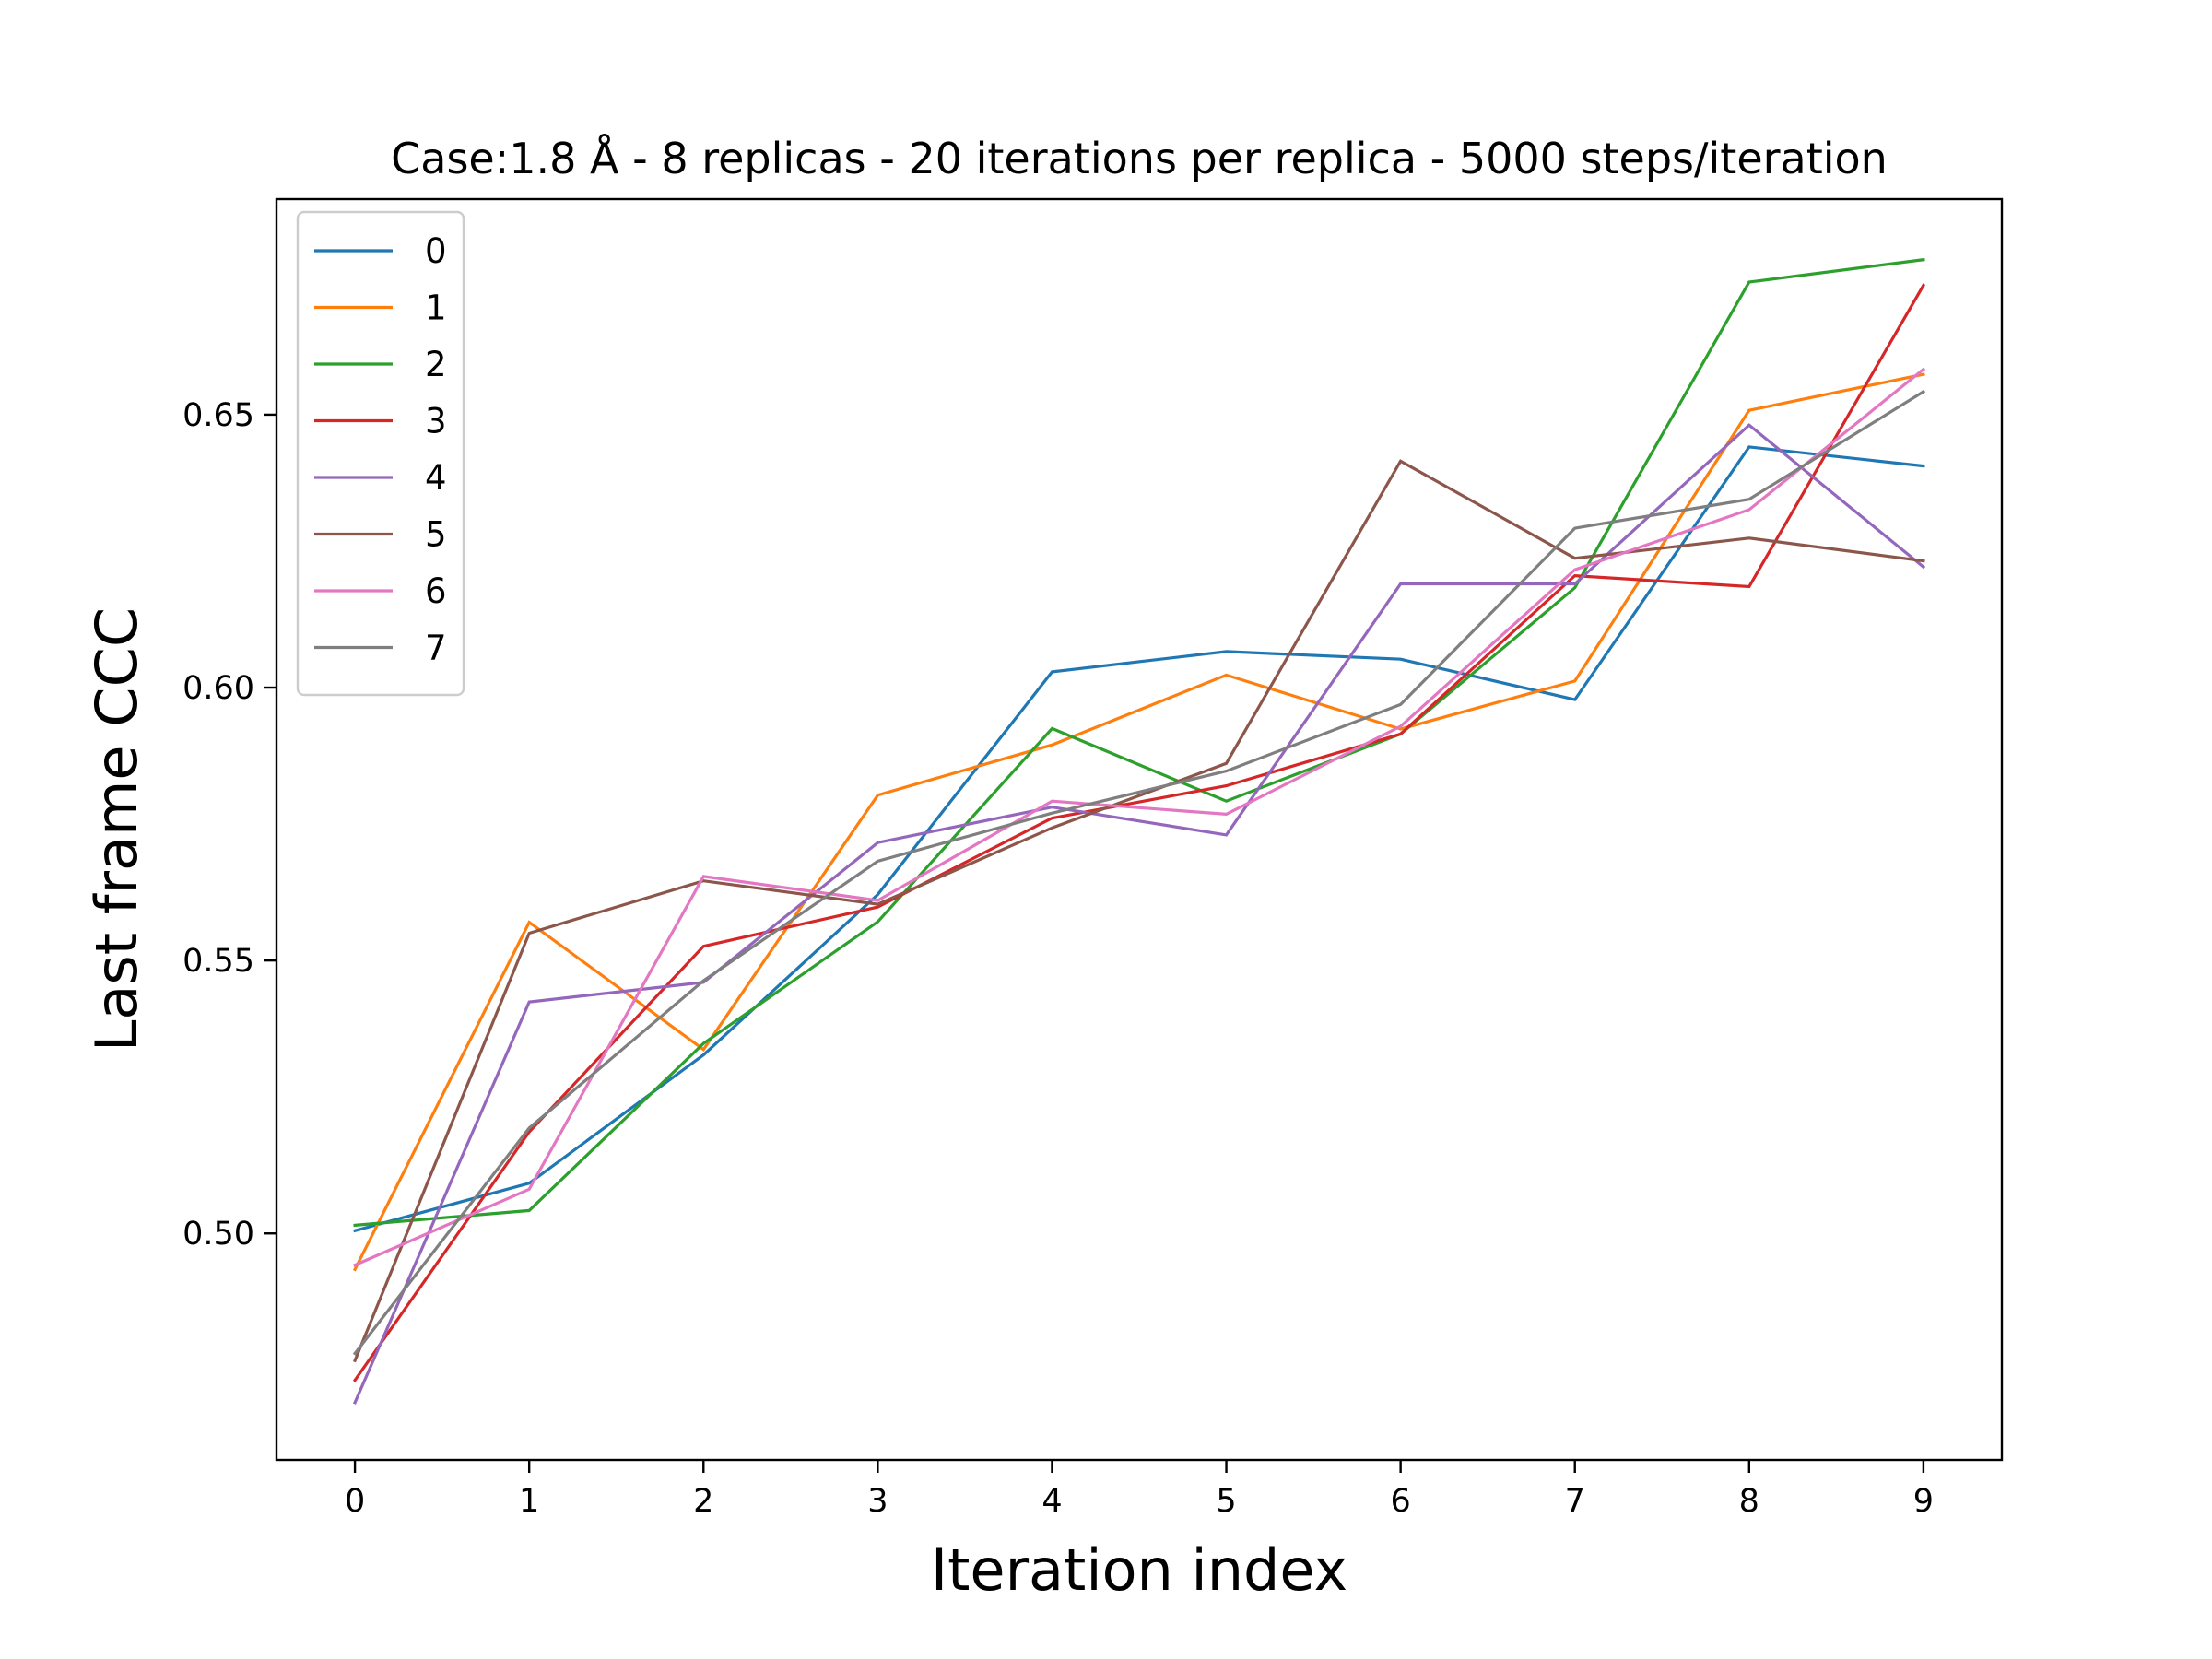 This screenshot has height=1659, width=2212. Describe the element at coordinates (218, 1234) in the screenshot. I see `y-tick-label: 0.50` at that location.